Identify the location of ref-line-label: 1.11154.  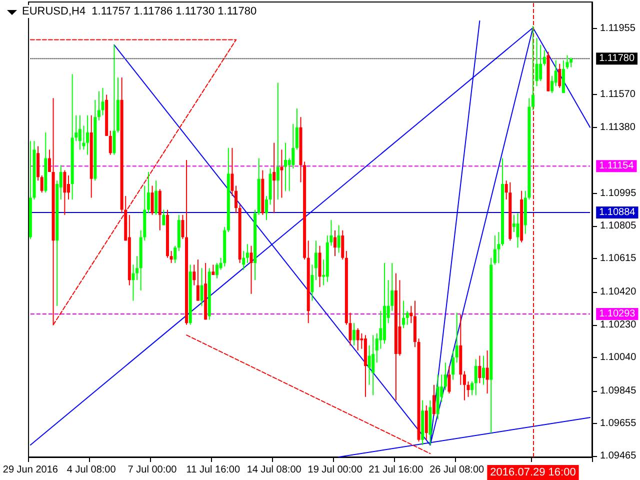
(616, 166).